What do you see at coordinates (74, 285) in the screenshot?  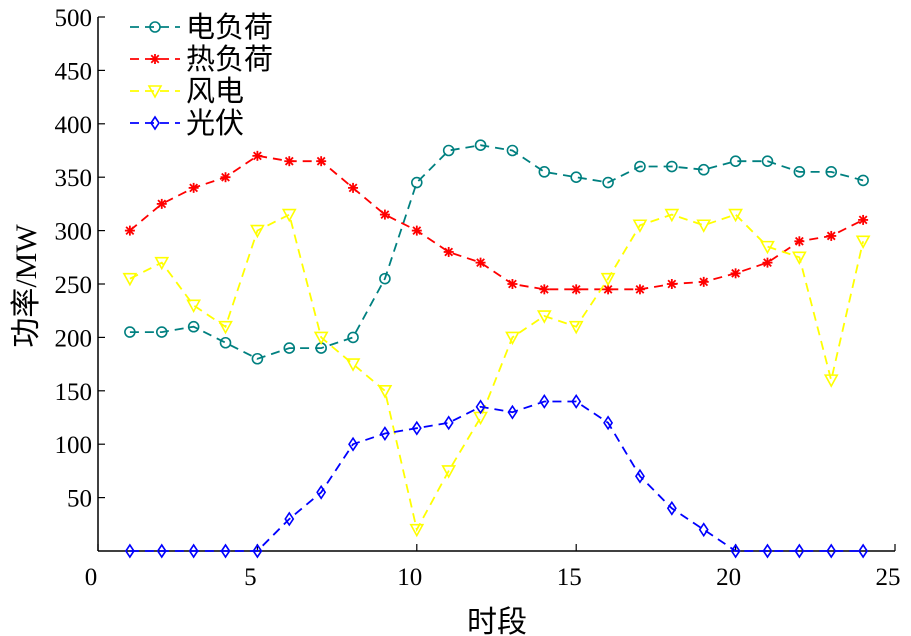 I see `y-tick-label: 250` at bounding box center [74, 285].